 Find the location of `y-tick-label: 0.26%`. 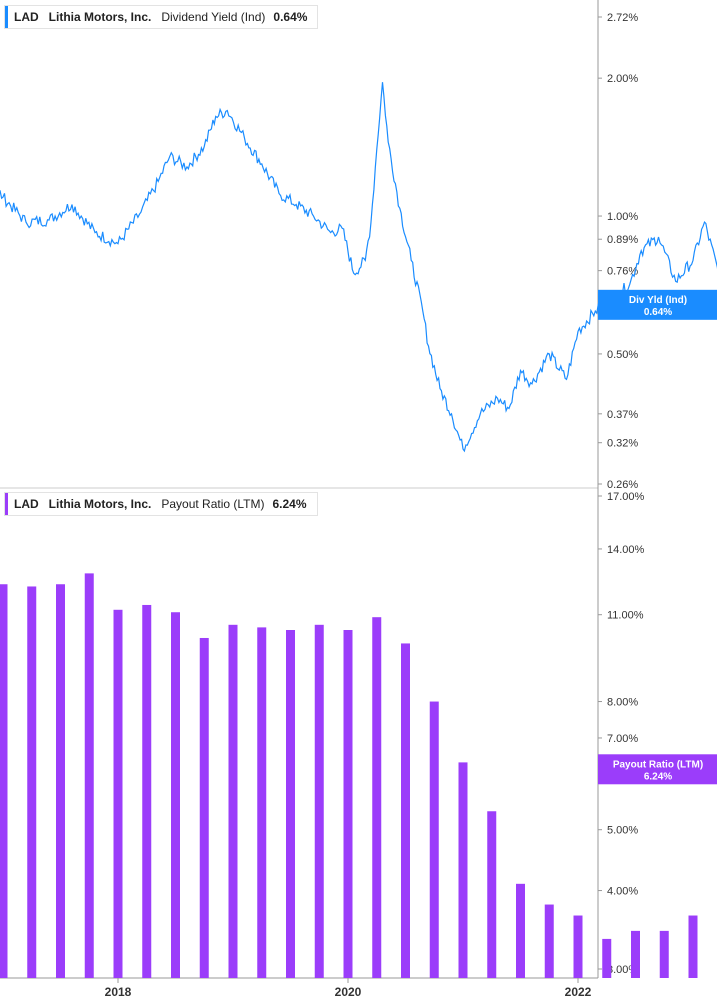

y-tick-label: 0.26% is located at coordinates (622, 485).